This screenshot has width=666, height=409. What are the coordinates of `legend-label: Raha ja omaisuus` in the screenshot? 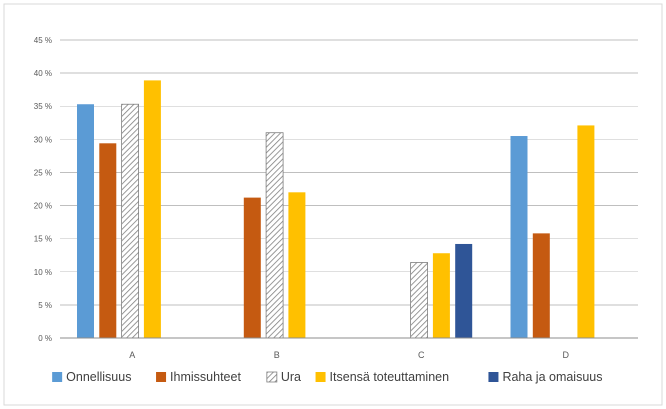 It's located at (552, 377).